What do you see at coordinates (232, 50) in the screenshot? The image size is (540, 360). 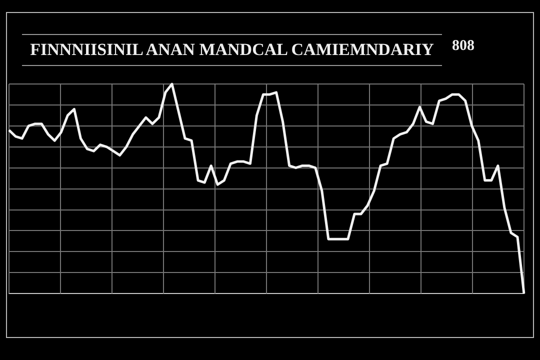 I see `chart-title: FINNNIISINIL ANAN MANDCAL CAMIEMNDARIY` at bounding box center [232, 50].